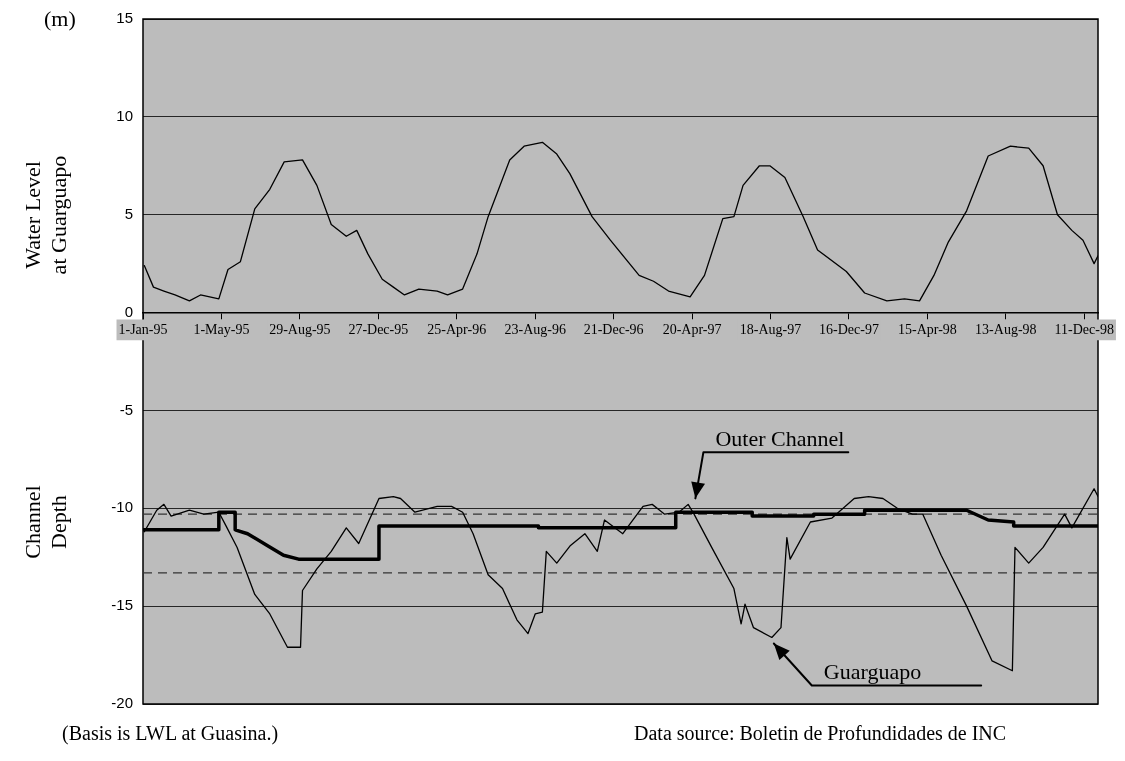 The image size is (1125, 761). Describe the element at coordinates (927, 329) in the screenshot. I see `x-tick-label: 15-Apr-98` at that location.